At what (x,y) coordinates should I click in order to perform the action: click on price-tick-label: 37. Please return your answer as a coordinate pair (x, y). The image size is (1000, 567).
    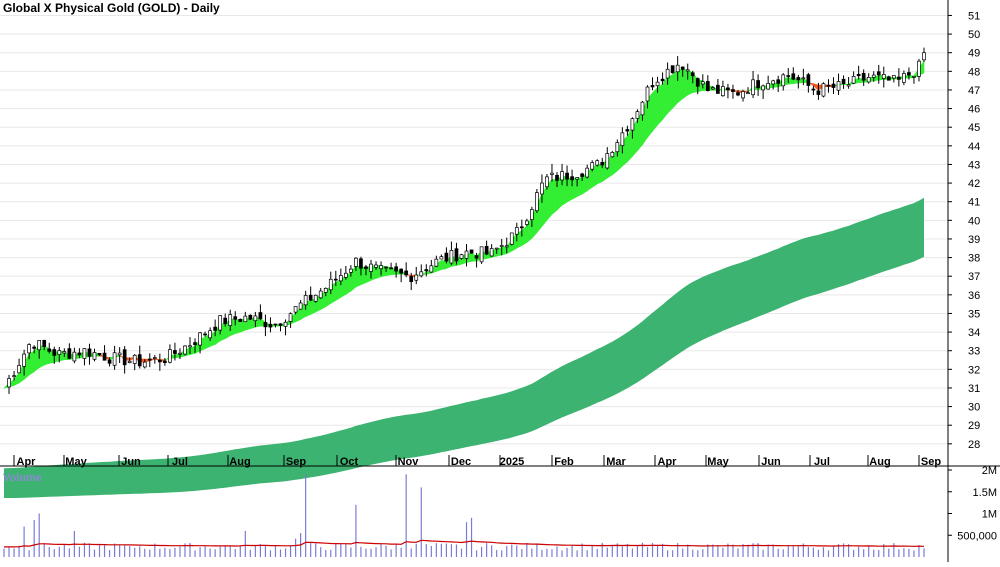
    Looking at the image, I should click on (974, 277).